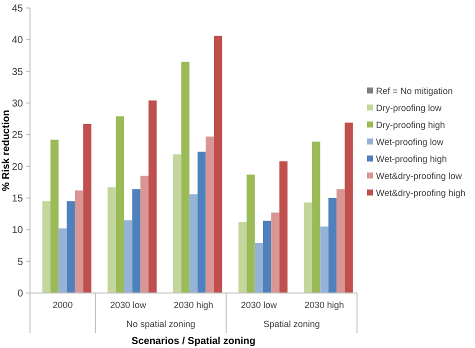  I want to click on legend-label: Ref = No mitigation, so click(414, 91).